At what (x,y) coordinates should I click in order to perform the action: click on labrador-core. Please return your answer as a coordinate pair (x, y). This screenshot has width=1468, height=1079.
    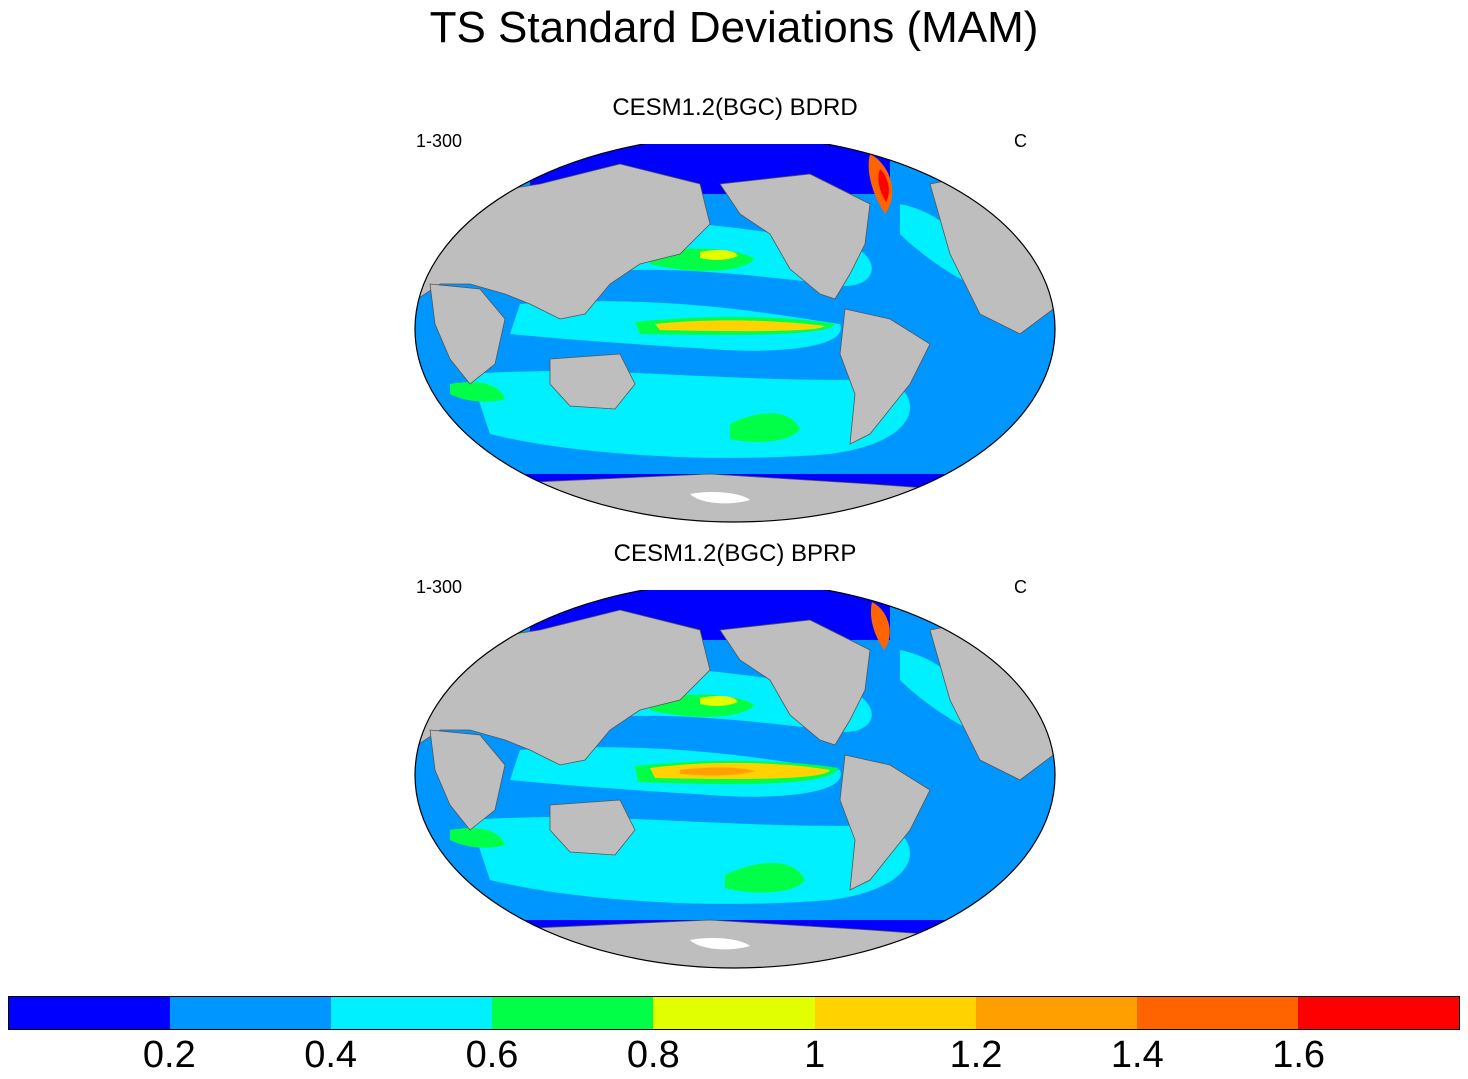
    Looking at the image, I should click on (880, 626).